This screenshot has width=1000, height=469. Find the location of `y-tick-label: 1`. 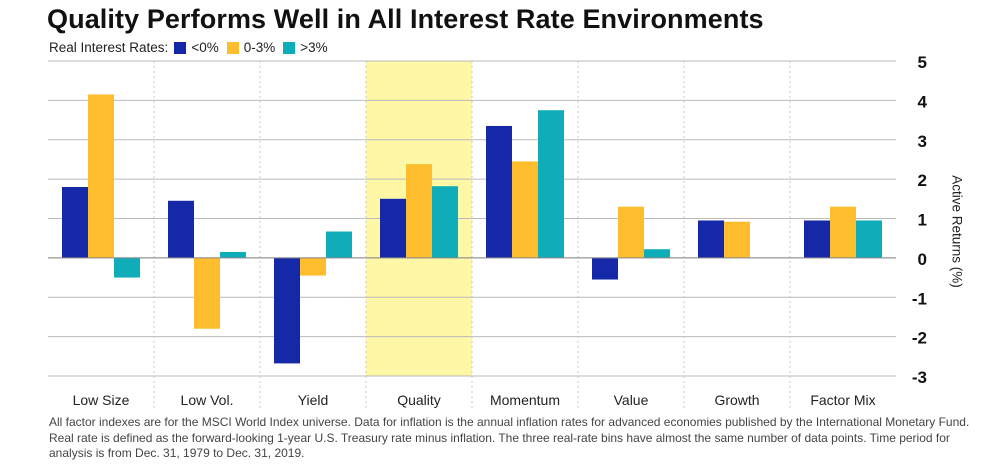

y-tick-label: 1 is located at coordinates (922, 220).